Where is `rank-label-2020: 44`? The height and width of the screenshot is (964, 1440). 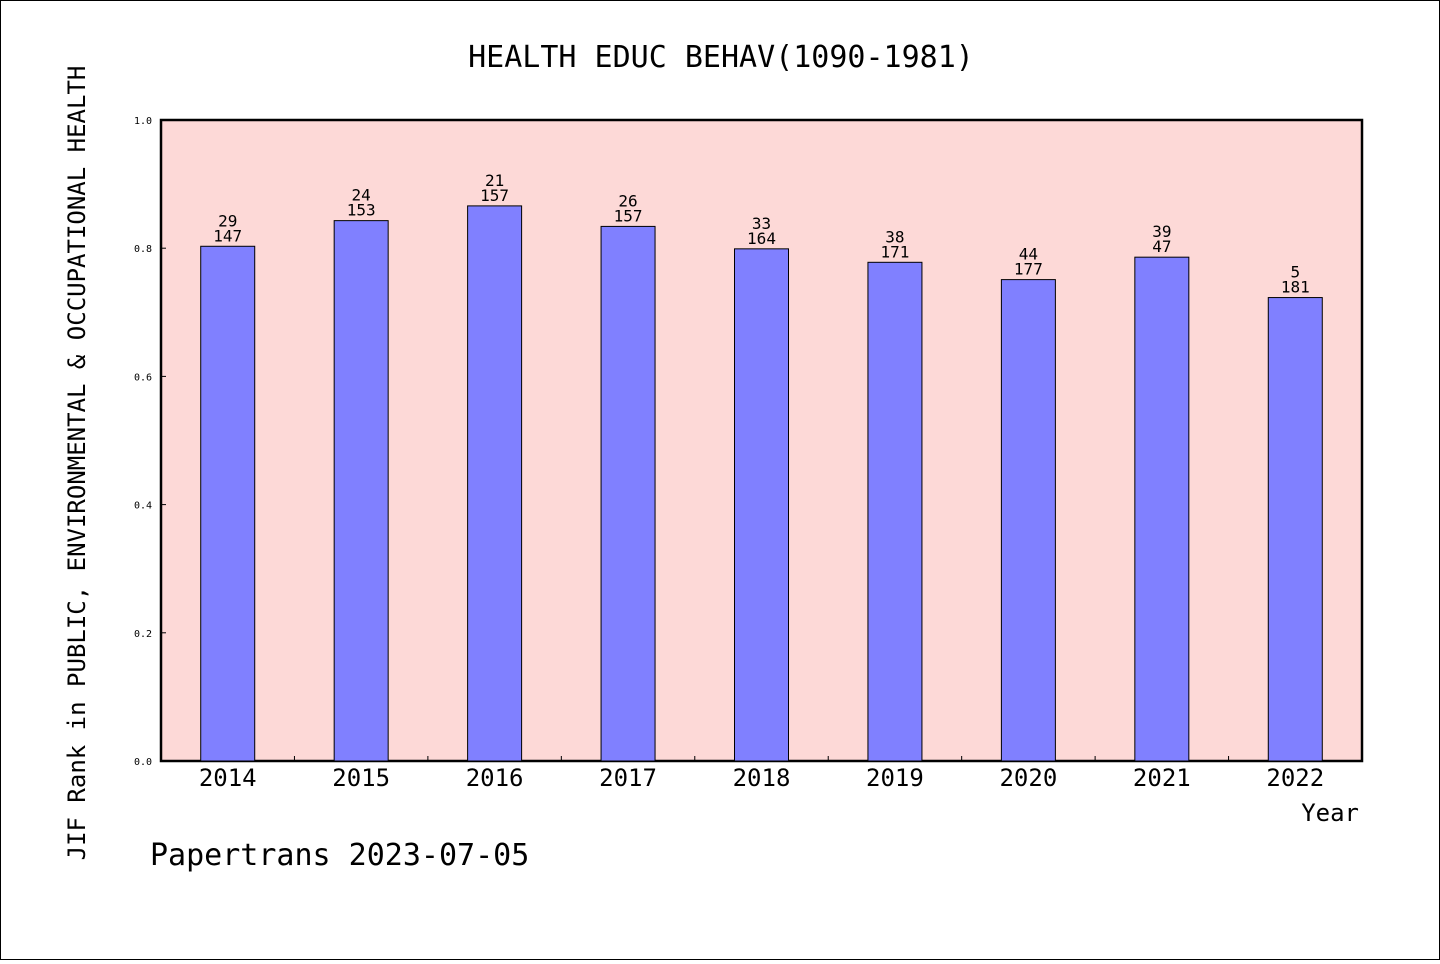
rank-label-2020: 44 is located at coordinates (1028, 254).